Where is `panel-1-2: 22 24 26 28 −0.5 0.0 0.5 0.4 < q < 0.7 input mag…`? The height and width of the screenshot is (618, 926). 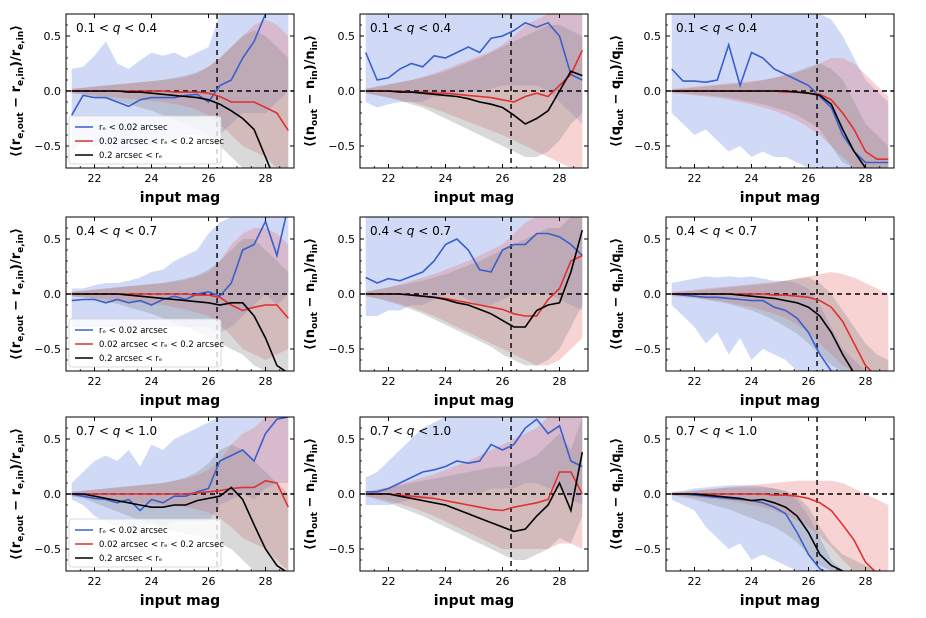
panel-1-2: 22 24 26 28 −0.5 0.0 0.5 0.4 < q < 0.7 input mag… is located at coordinates (752, 312).